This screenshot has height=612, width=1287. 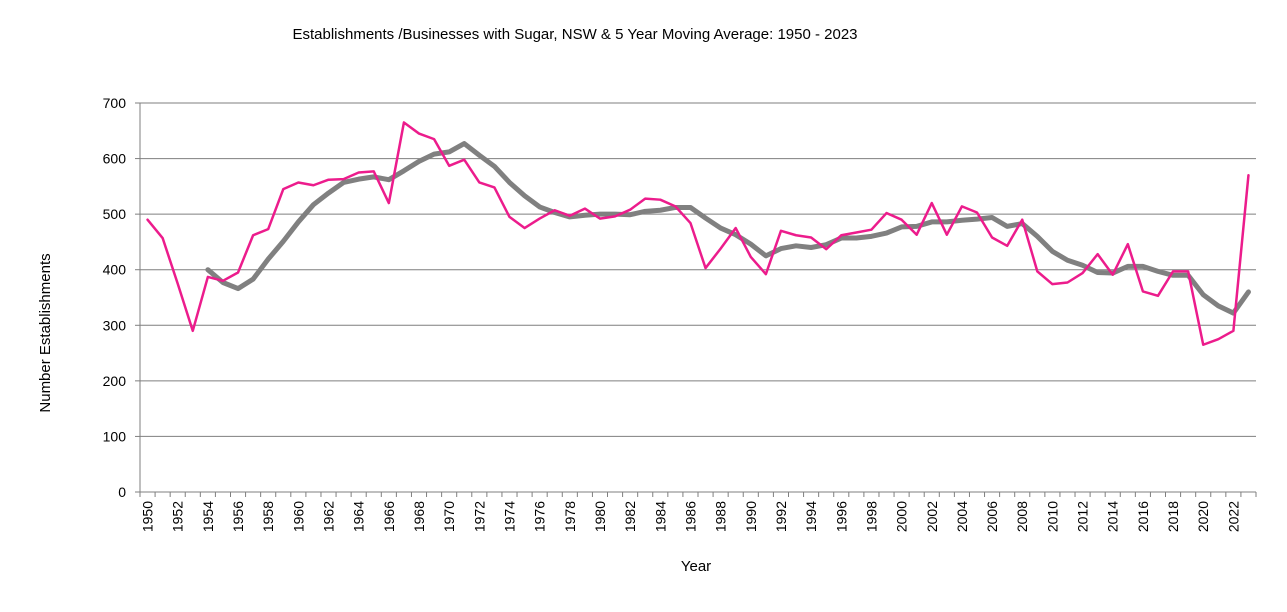 I want to click on x-tick-label: 2006, so click(x=992, y=516).